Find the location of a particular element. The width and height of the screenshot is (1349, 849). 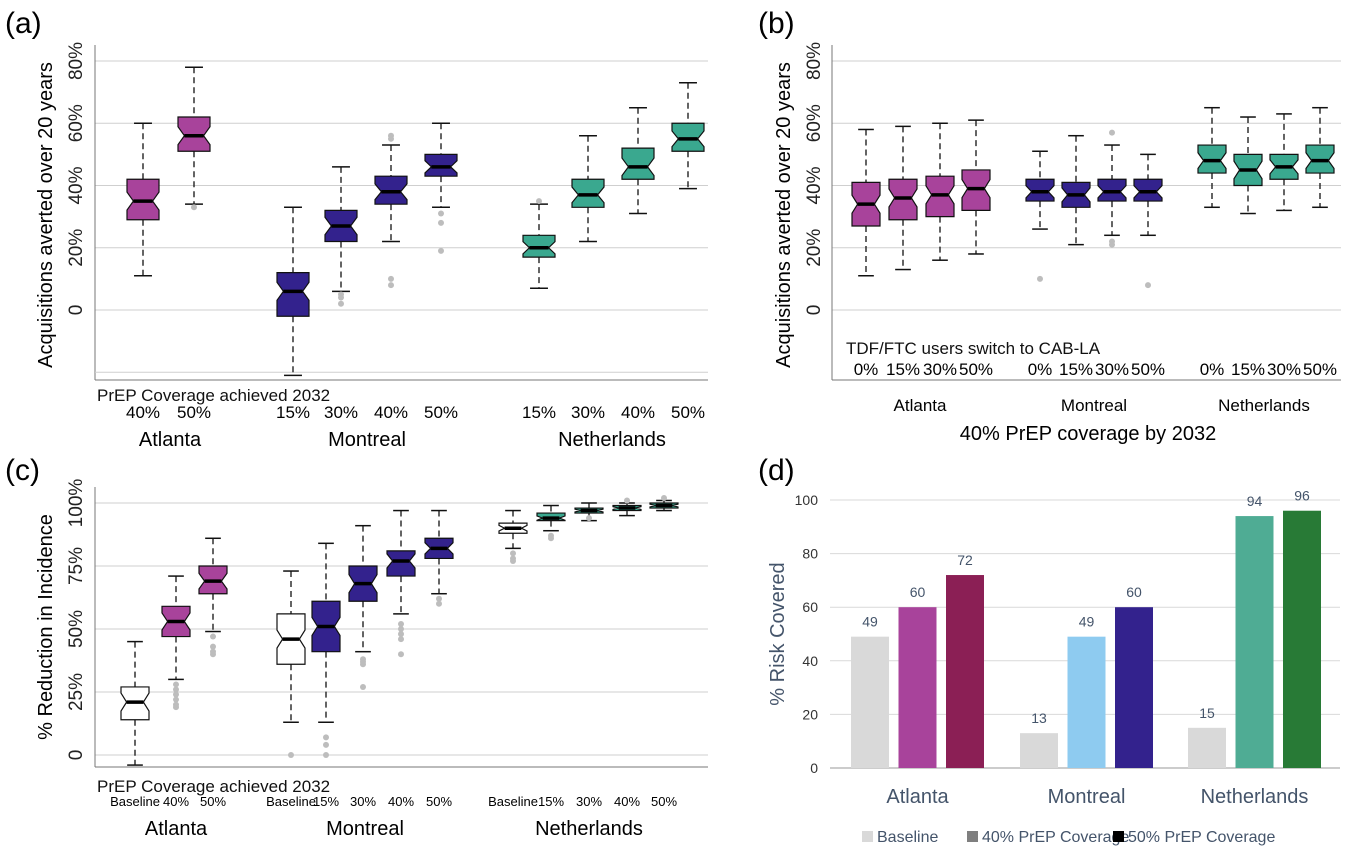

data-label: 60 is located at coordinates (1134, 592).